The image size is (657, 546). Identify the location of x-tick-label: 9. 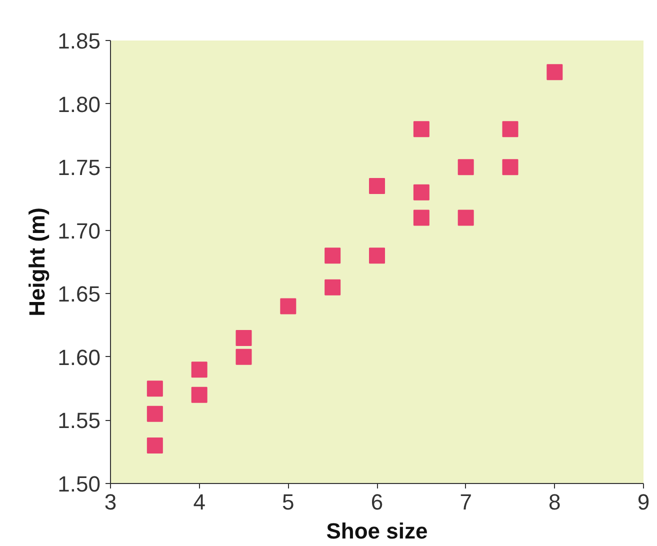
(643, 502).